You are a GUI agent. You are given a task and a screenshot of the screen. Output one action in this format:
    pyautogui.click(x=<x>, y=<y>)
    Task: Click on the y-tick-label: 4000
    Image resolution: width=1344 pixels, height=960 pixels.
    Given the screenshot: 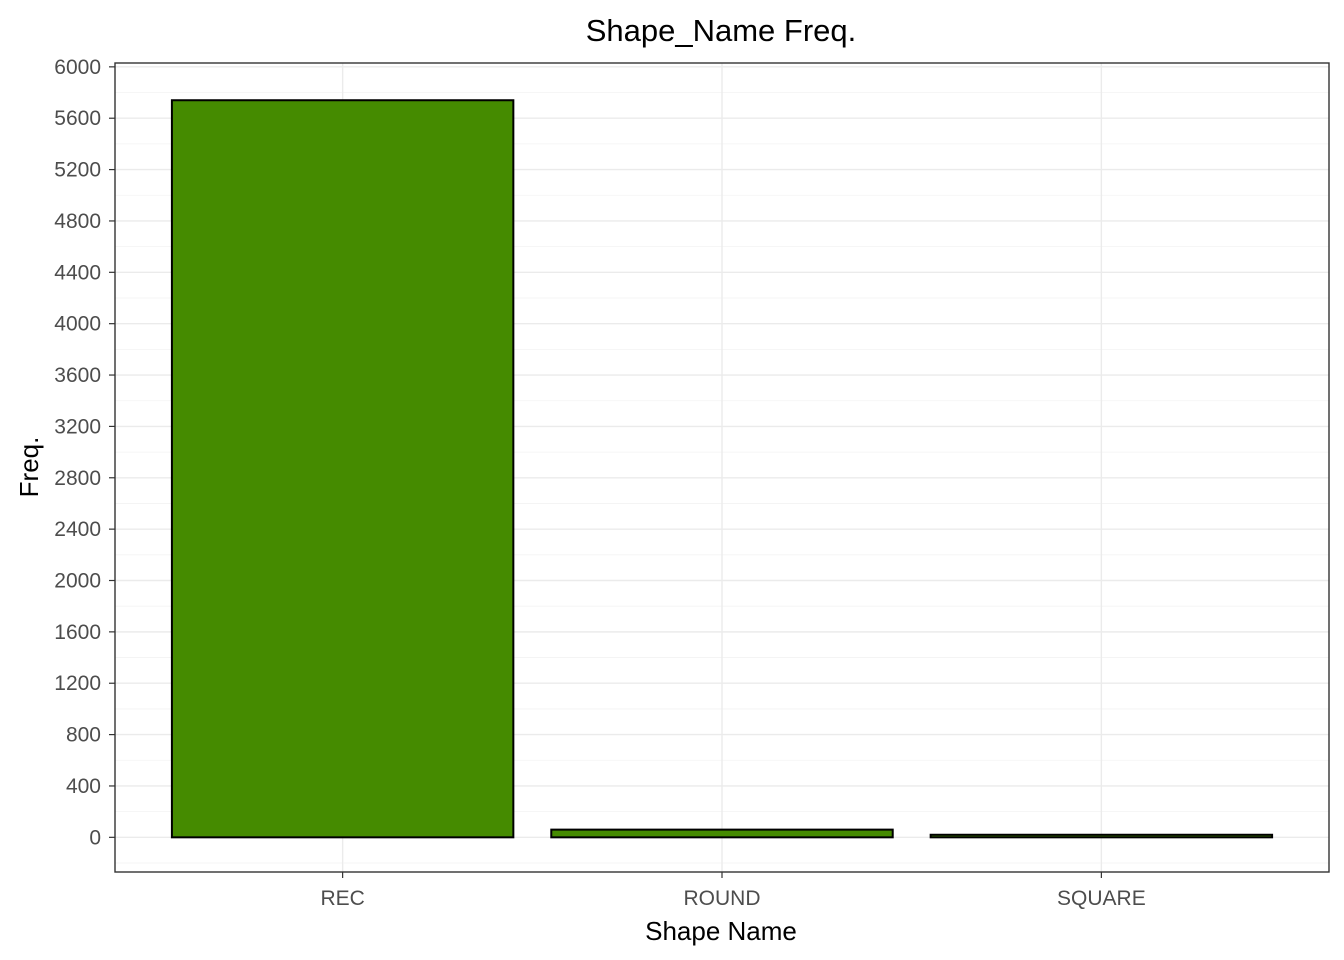 What is the action you would take?
    pyautogui.click(x=77, y=324)
    